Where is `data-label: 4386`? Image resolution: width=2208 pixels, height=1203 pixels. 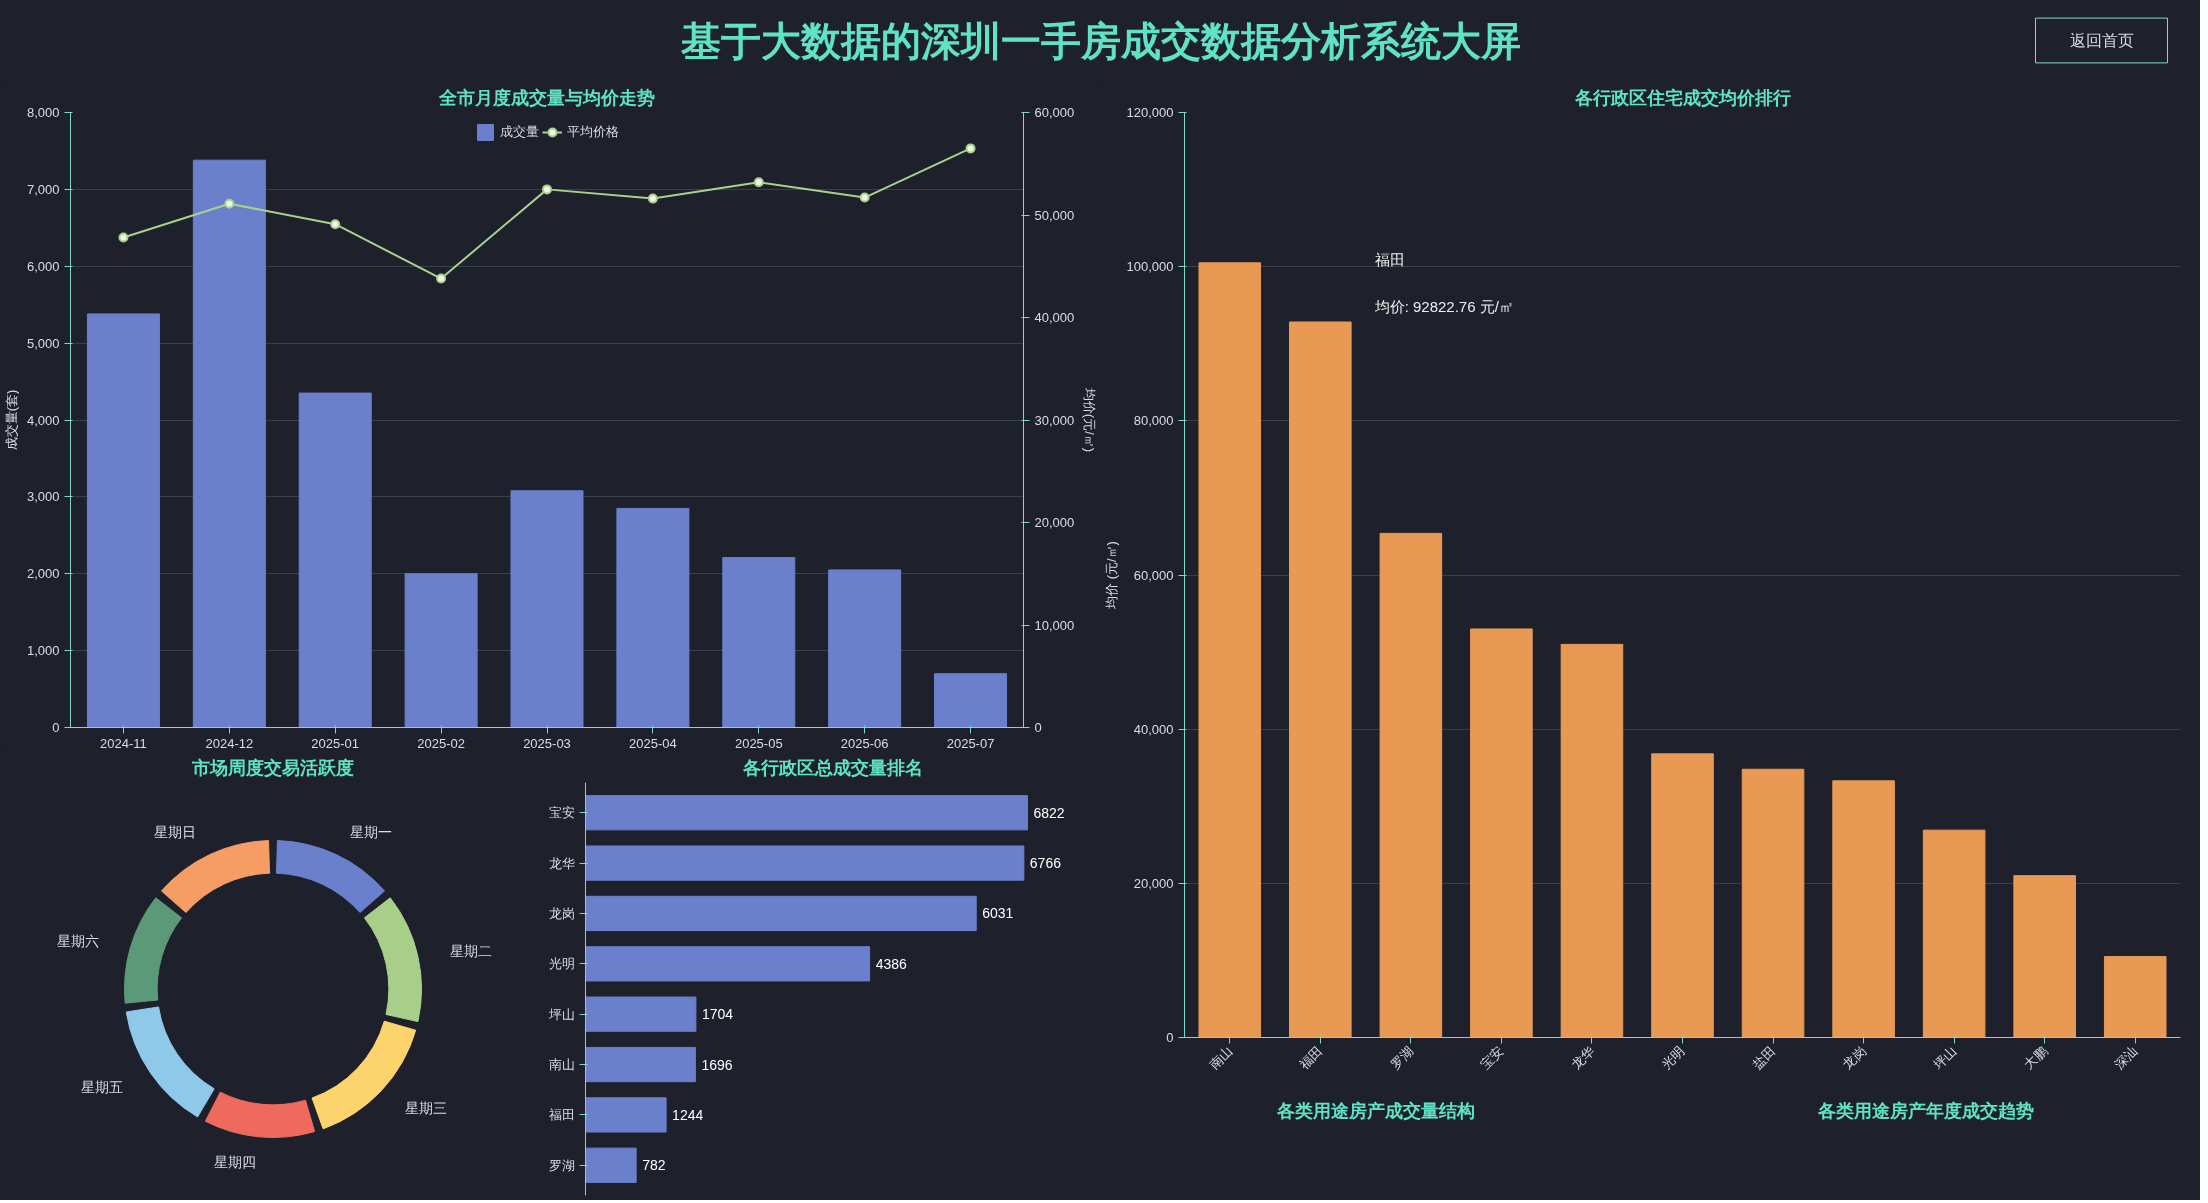
data-label: 4386 is located at coordinates (891, 963).